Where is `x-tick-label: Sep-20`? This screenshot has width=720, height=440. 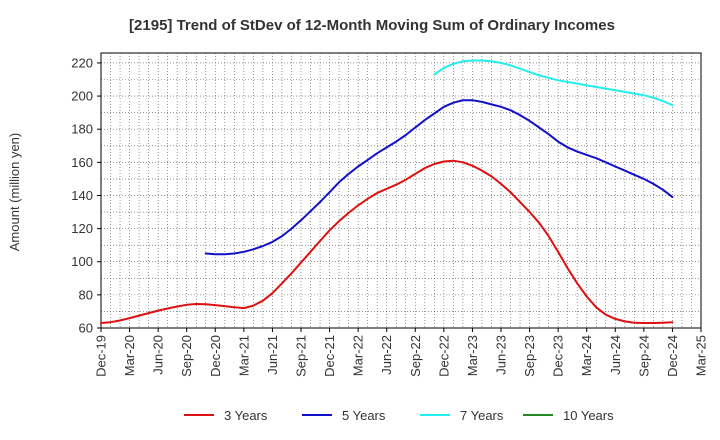
x-tick-label: Sep-20 is located at coordinates (186, 356).